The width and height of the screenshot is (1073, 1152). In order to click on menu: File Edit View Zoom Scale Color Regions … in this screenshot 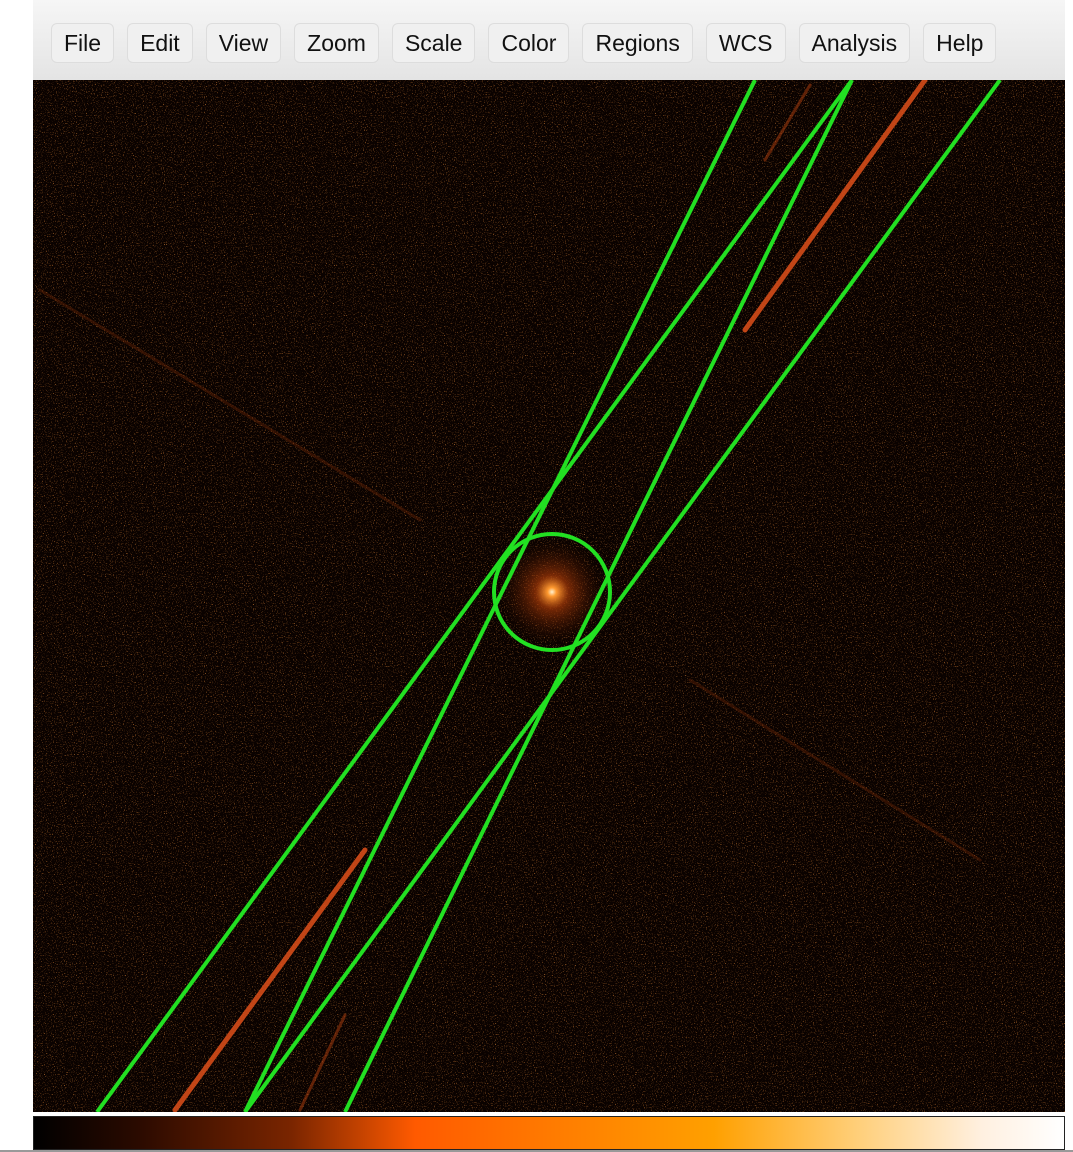, I will do `click(524, 43)`.